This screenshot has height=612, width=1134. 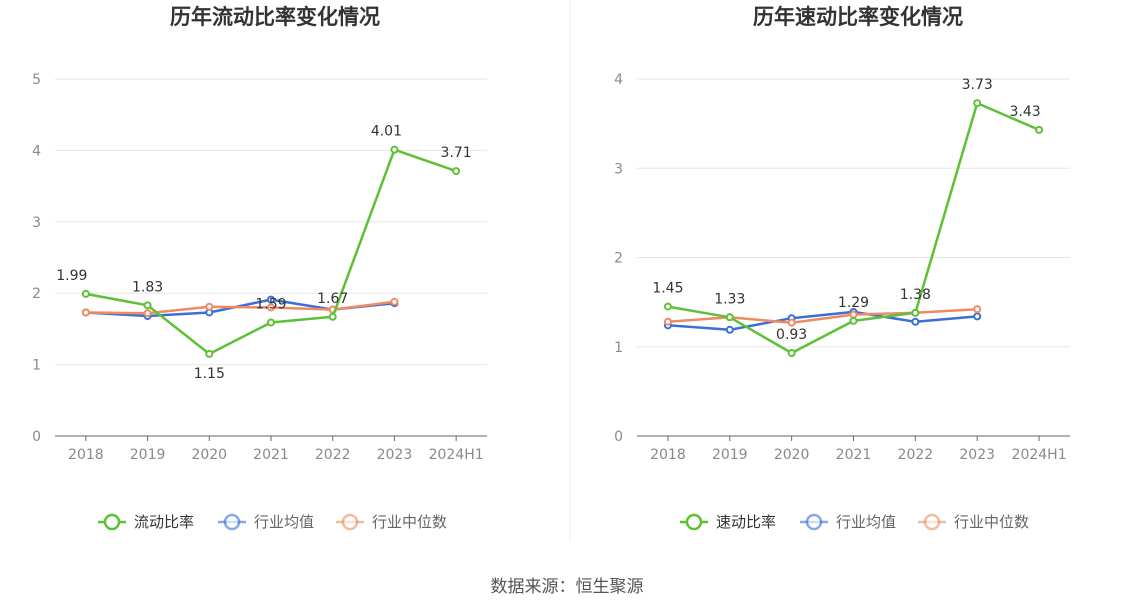 What do you see at coordinates (209, 374) in the screenshot?
I see `data-label: 1.15` at bounding box center [209, 374].